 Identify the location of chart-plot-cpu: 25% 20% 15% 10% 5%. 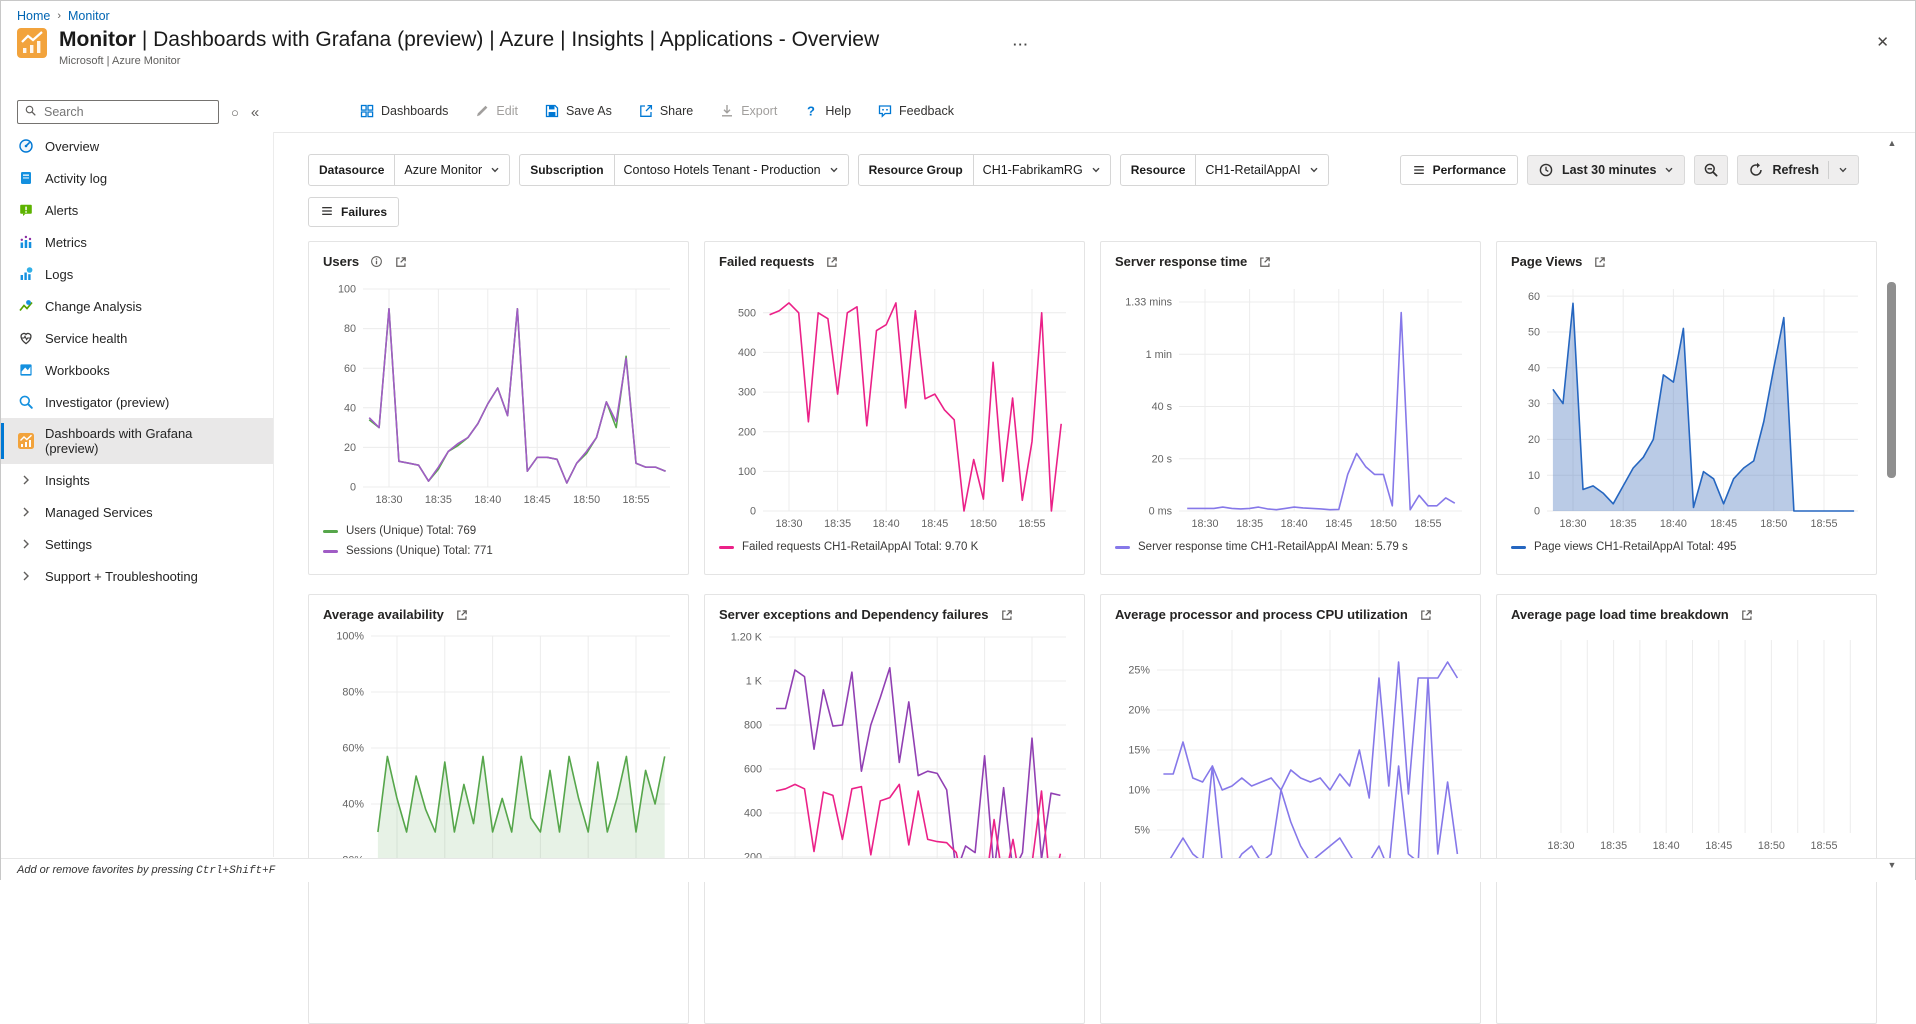
(1291, 743).